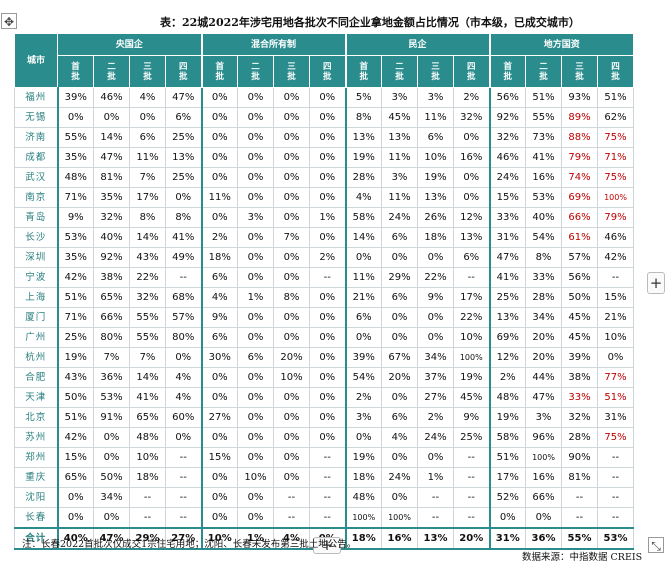  Describe the element at coordinates (363, 297) in the screenshot. I see `share-cell: 21%` at that location.